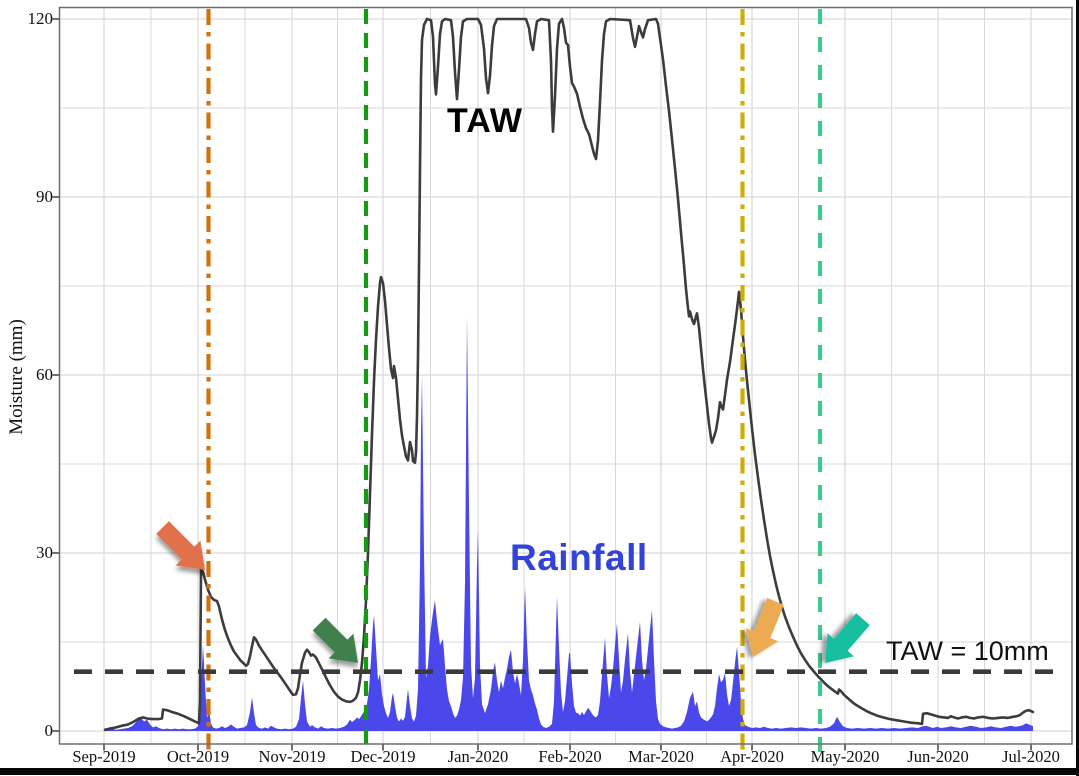 Image resolution: width=1079 pixels, height=776 pixels. I want to click on x-tick-label: Nov-2019, so click(292, 756).